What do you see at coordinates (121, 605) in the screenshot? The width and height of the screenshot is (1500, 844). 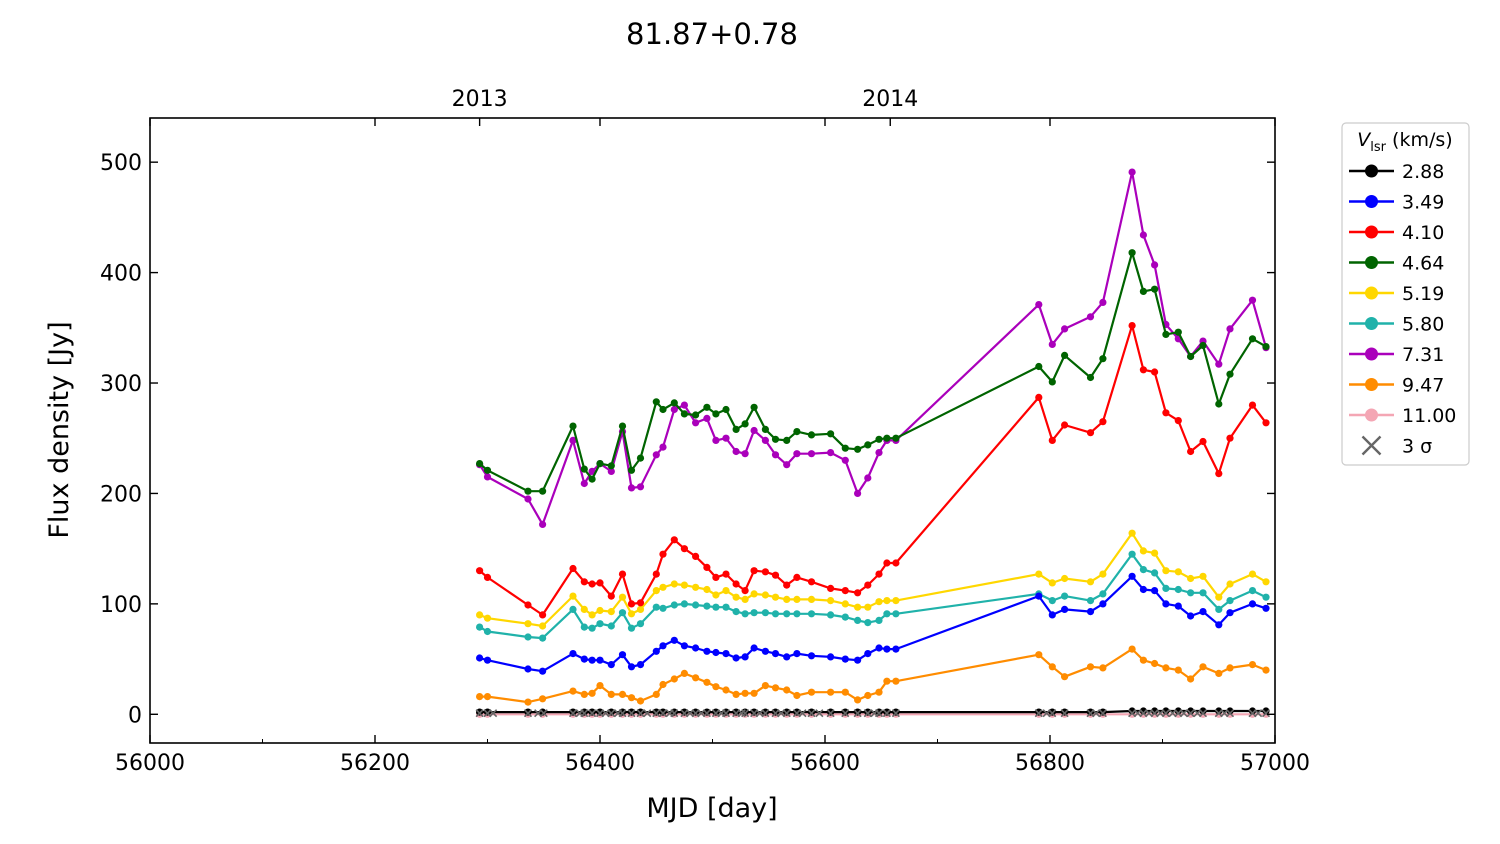 I see `y-tick-label: 100` at bounding box center [121, 605].